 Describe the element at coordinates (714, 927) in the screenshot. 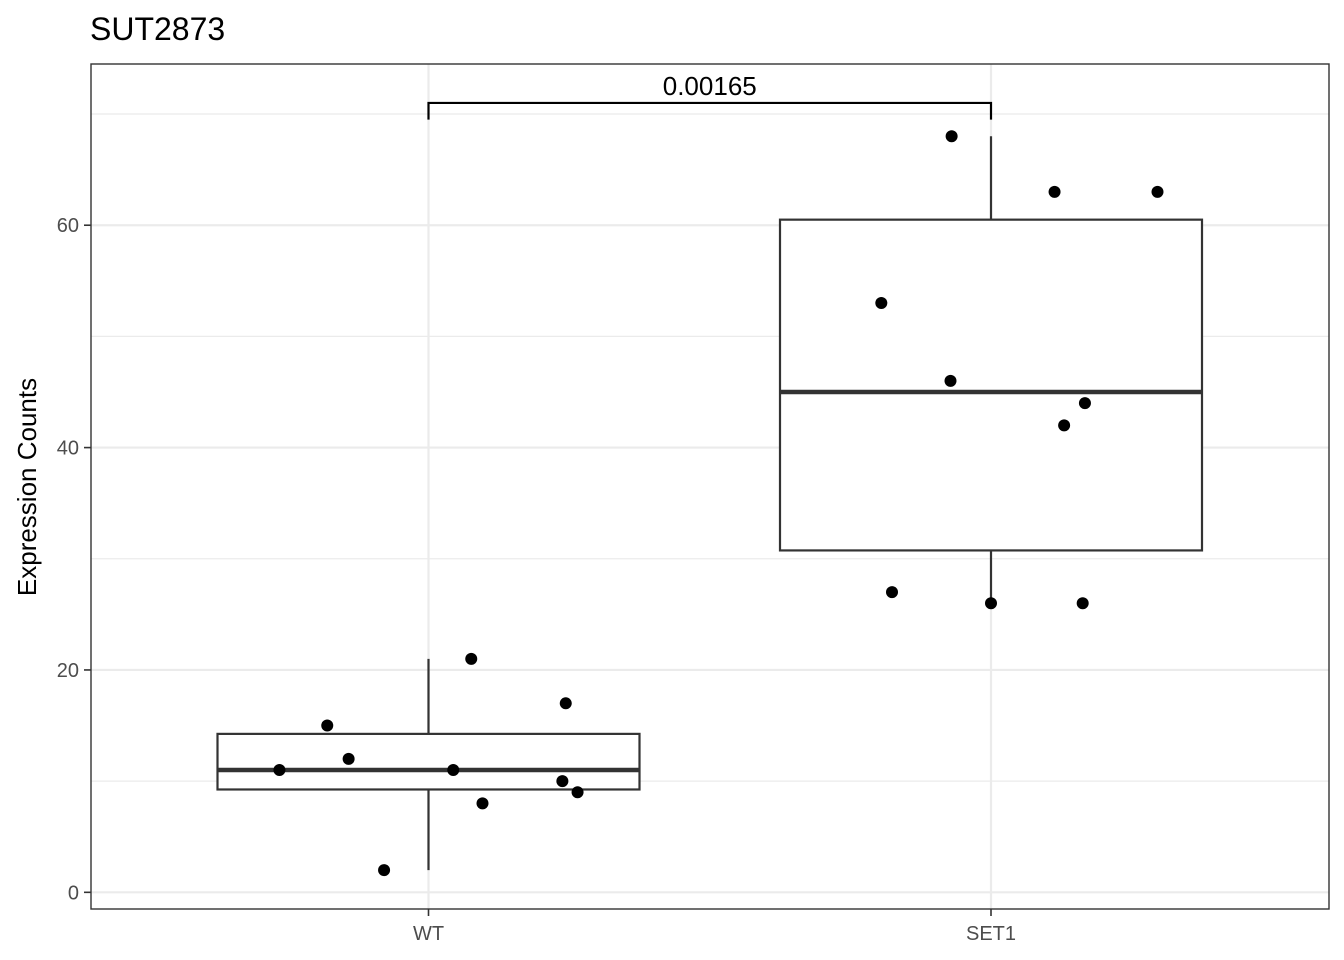

I see `x-axis: WT SET1` at that location.